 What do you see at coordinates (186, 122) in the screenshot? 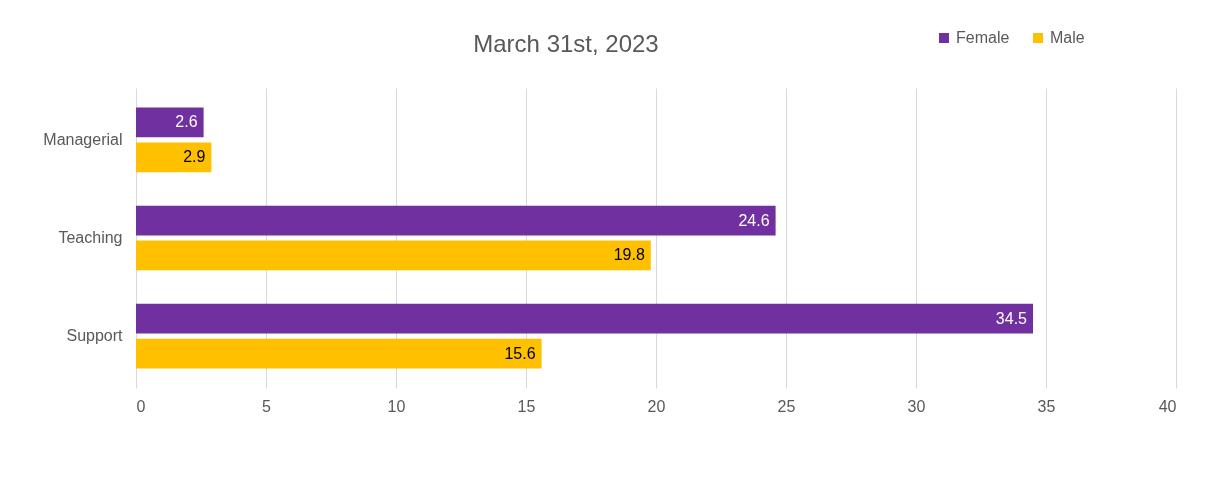
I see `data-label: 2.6` at bounding box center [186, 122].